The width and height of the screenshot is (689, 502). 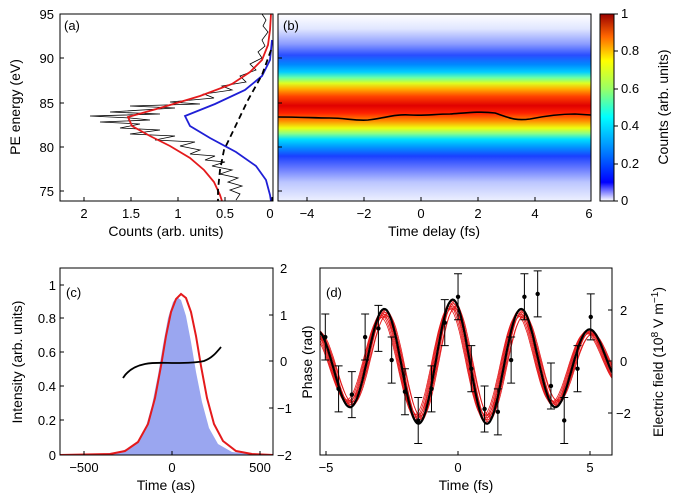 What do you see at coordinates (47, 352) in the screenshot?
I see `c-ytick-label: 0.6` at bounding box center [47, 352].